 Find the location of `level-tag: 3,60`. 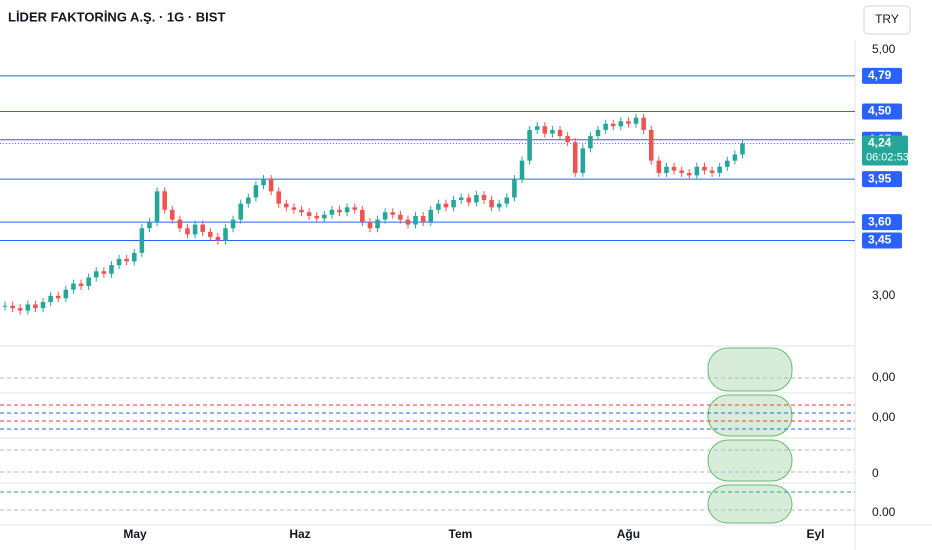

level-tag: 3,60 is located at coordinates (882, 222).